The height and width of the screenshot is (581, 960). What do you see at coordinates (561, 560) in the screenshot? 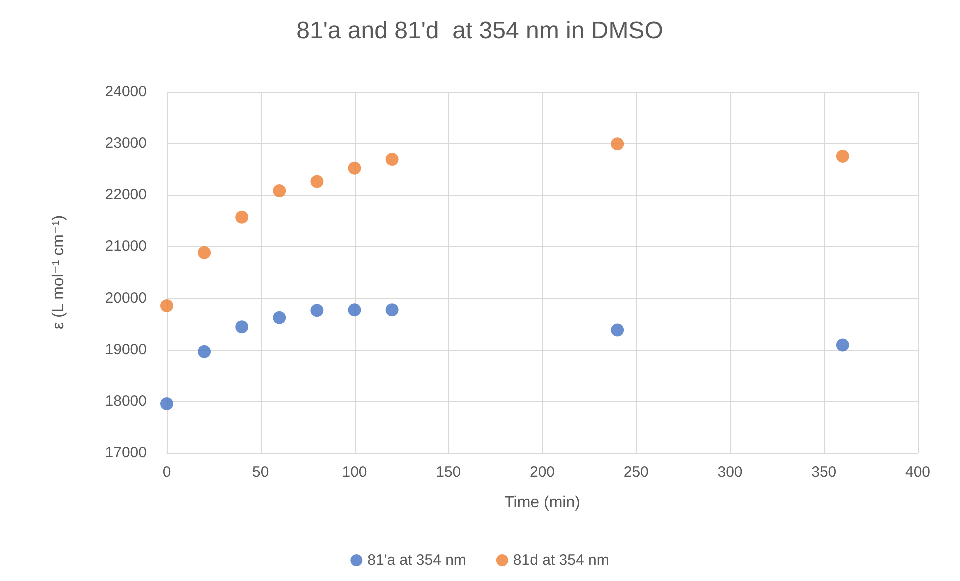
I see `legend-label: 81d at 354 nm` at bounding box center [561, 560].